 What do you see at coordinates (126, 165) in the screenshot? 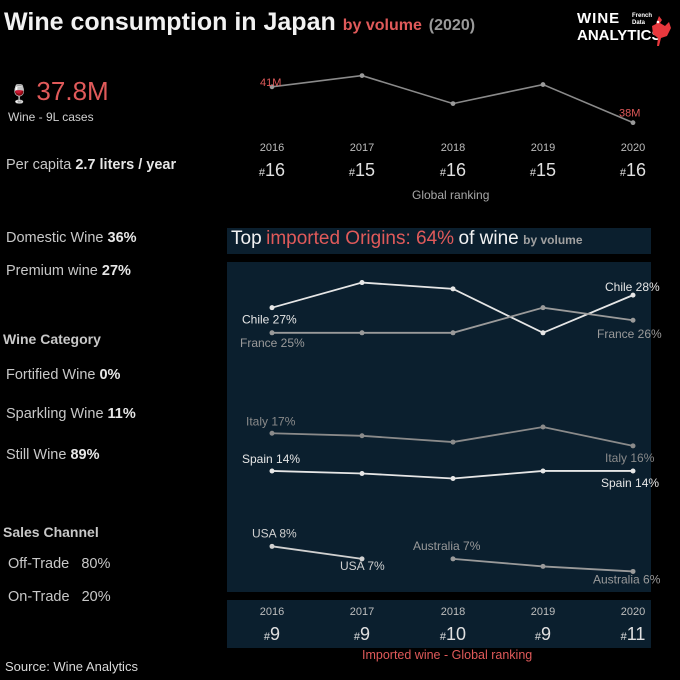
I see `per-capita-value: 2.7 liters / year` at bounding box center [126, 165].